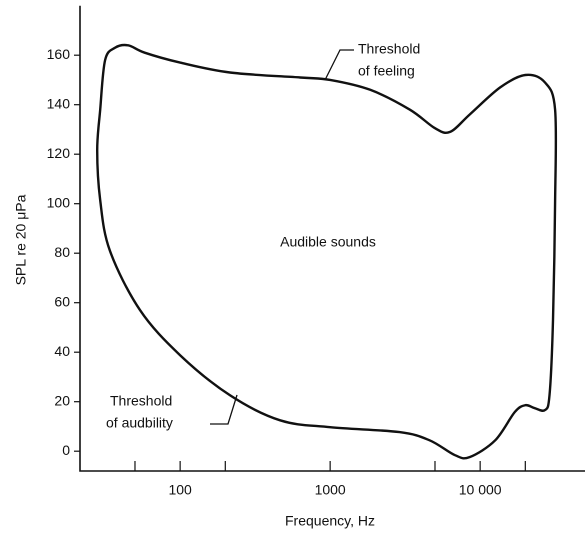  What do you see at coordinates (59, 54) in the screenshot?
I see `y-tick-label: 160` at bounding box center [59, 54].